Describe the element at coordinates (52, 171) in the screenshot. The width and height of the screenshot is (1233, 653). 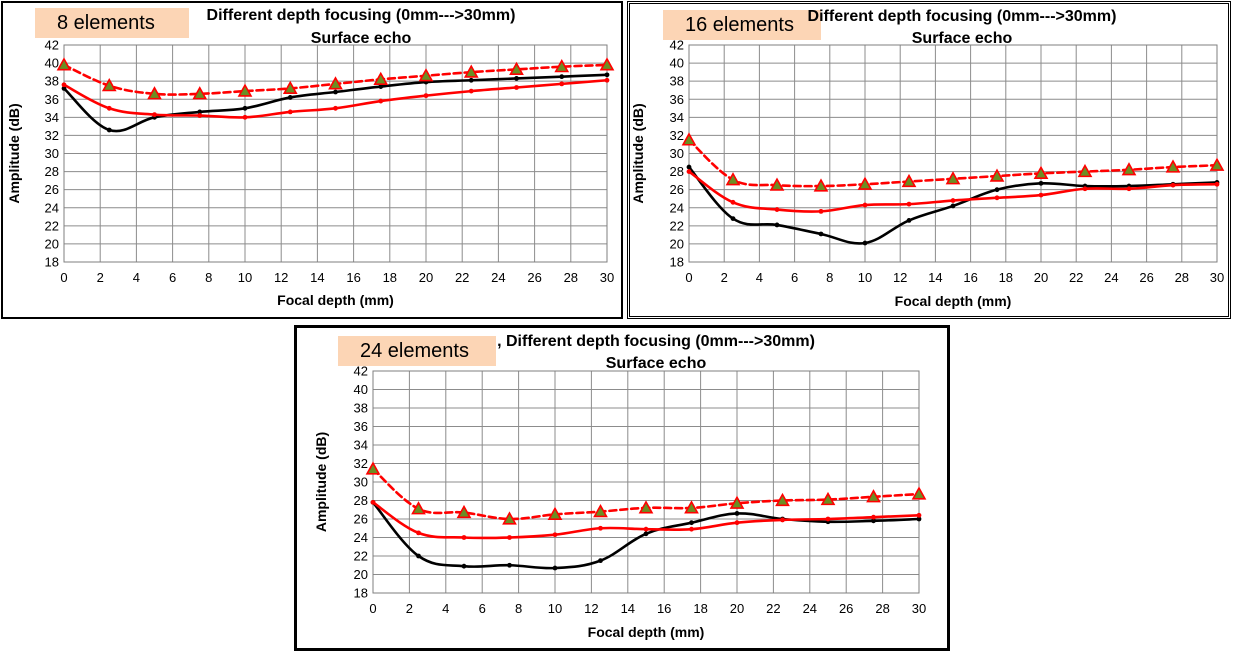
I see `y-tick-label: 28` at that location.